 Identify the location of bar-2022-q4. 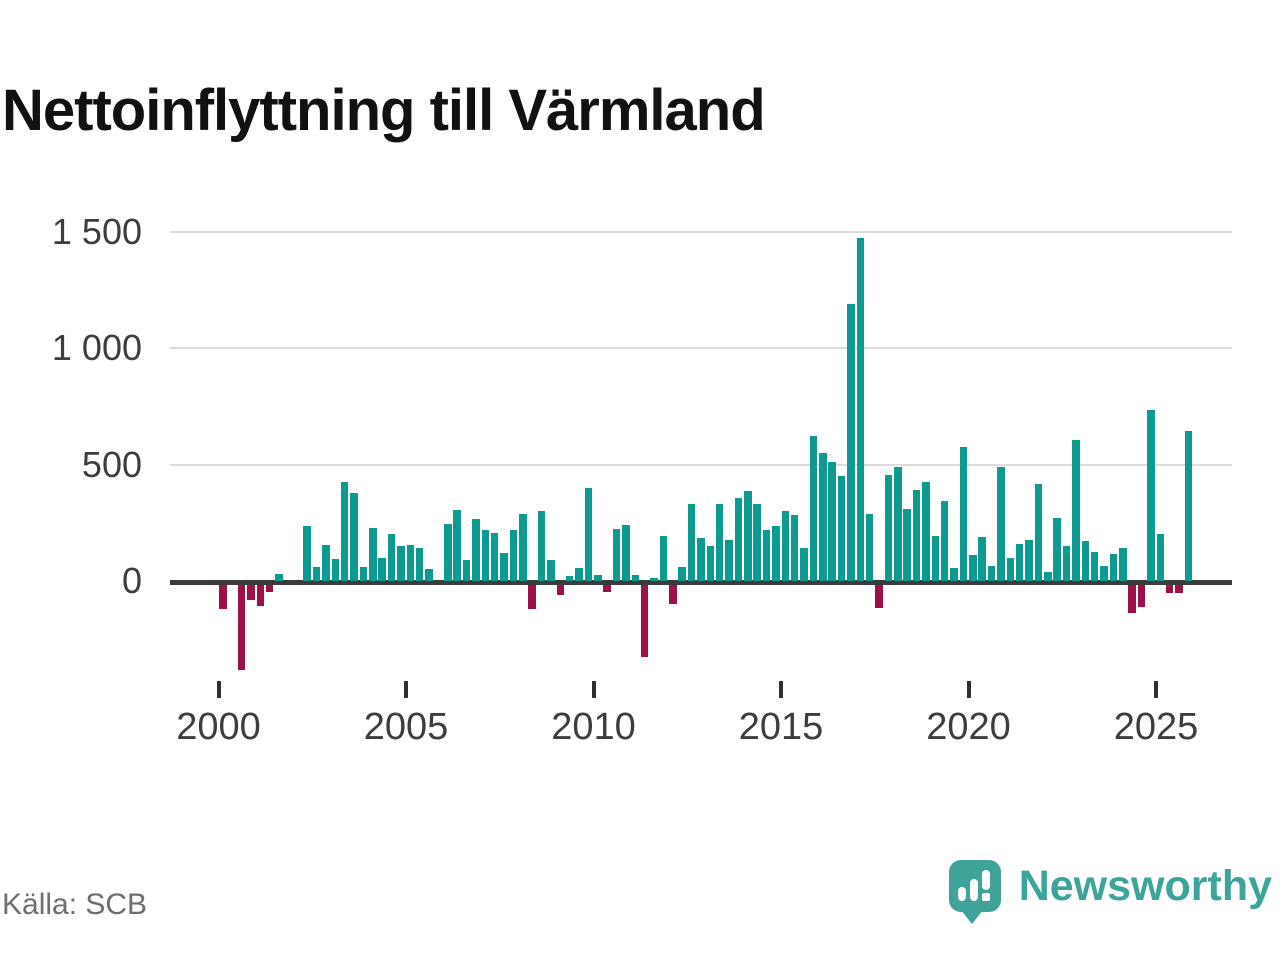
(1076, 510).